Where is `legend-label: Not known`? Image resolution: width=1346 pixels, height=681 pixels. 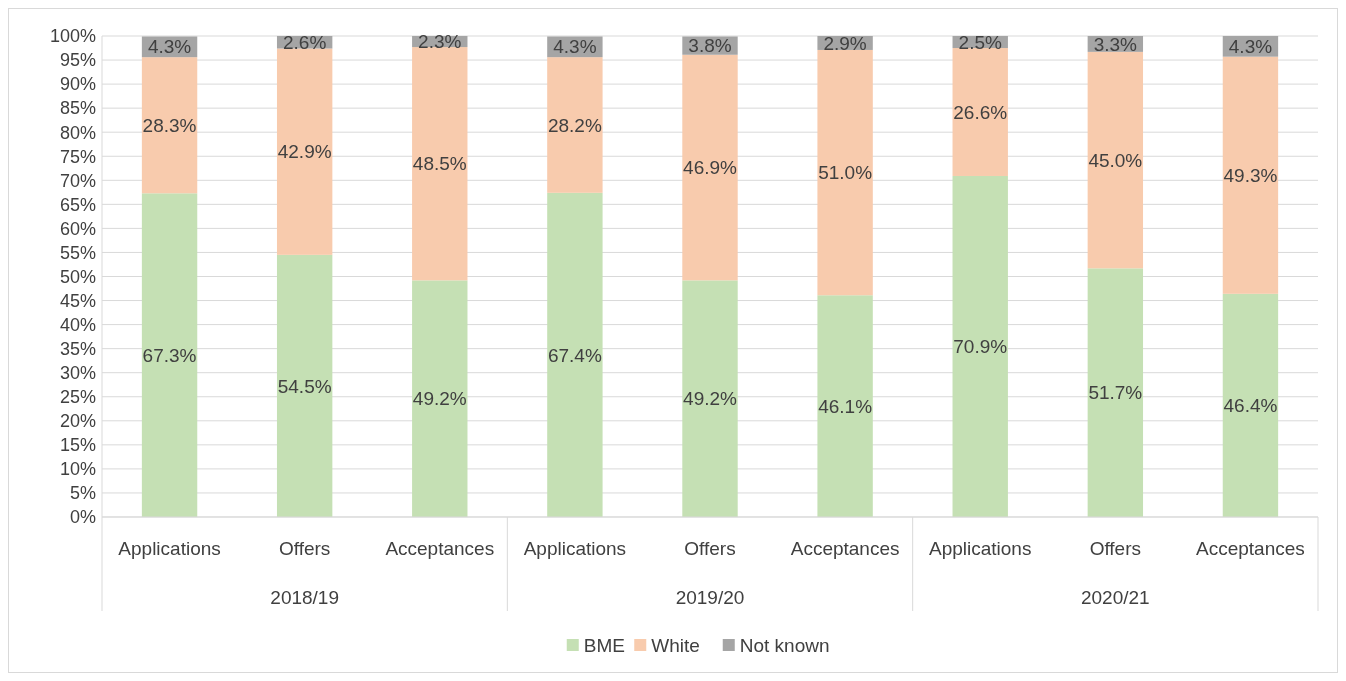
legend-label: Not known is located at coordinates (784, 645).